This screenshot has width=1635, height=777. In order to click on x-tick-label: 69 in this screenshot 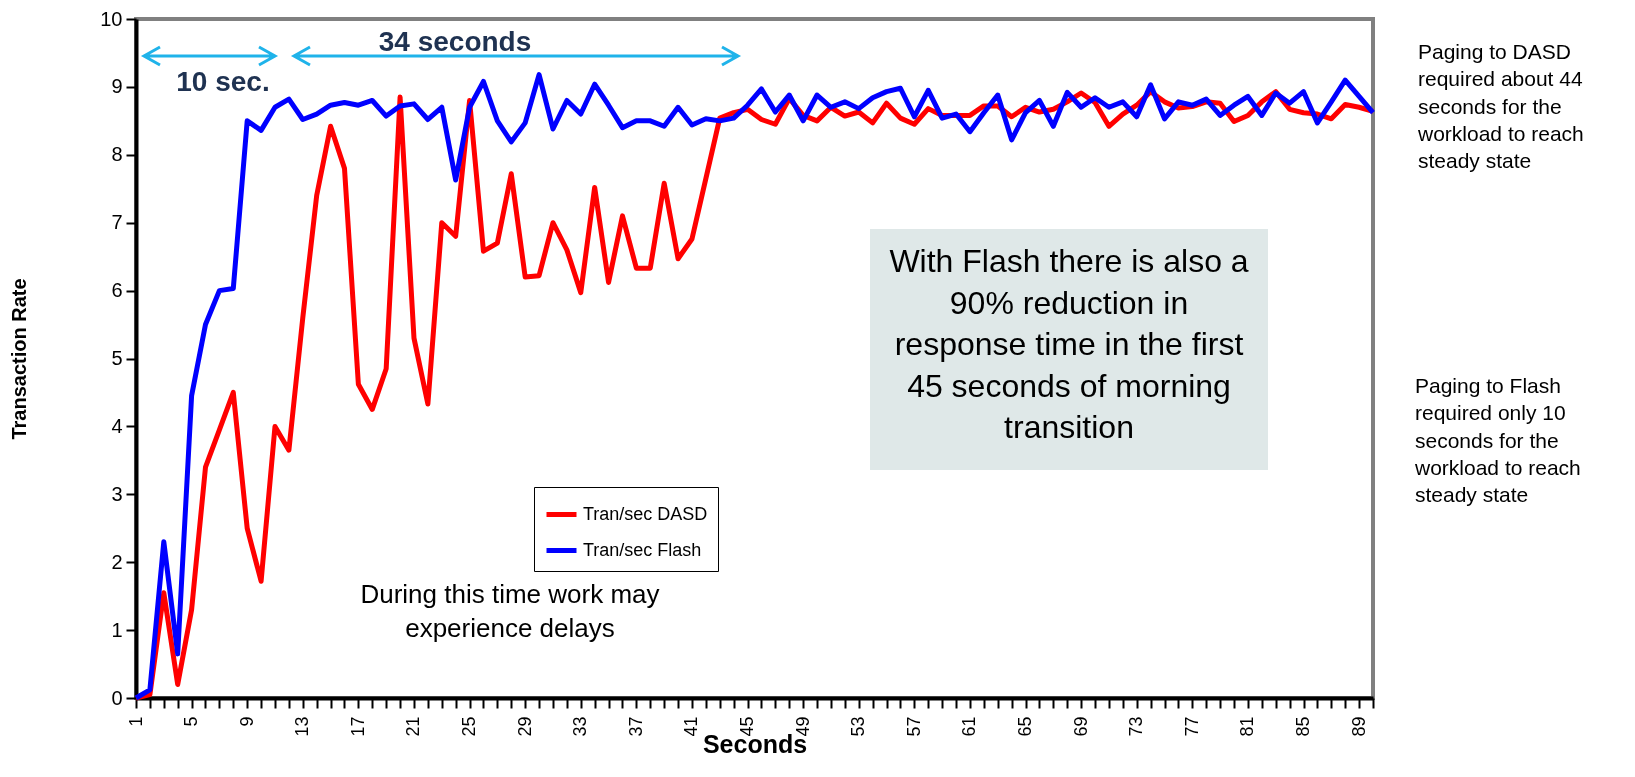, I will do `click(1080, 726)`.